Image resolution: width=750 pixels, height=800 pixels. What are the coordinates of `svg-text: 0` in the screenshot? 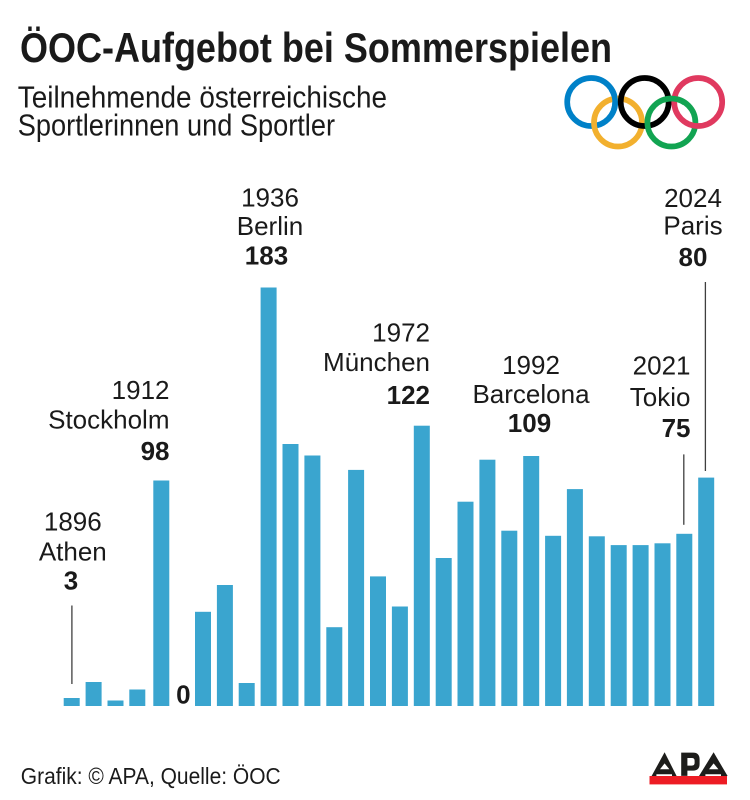 It's located at (183, 695).